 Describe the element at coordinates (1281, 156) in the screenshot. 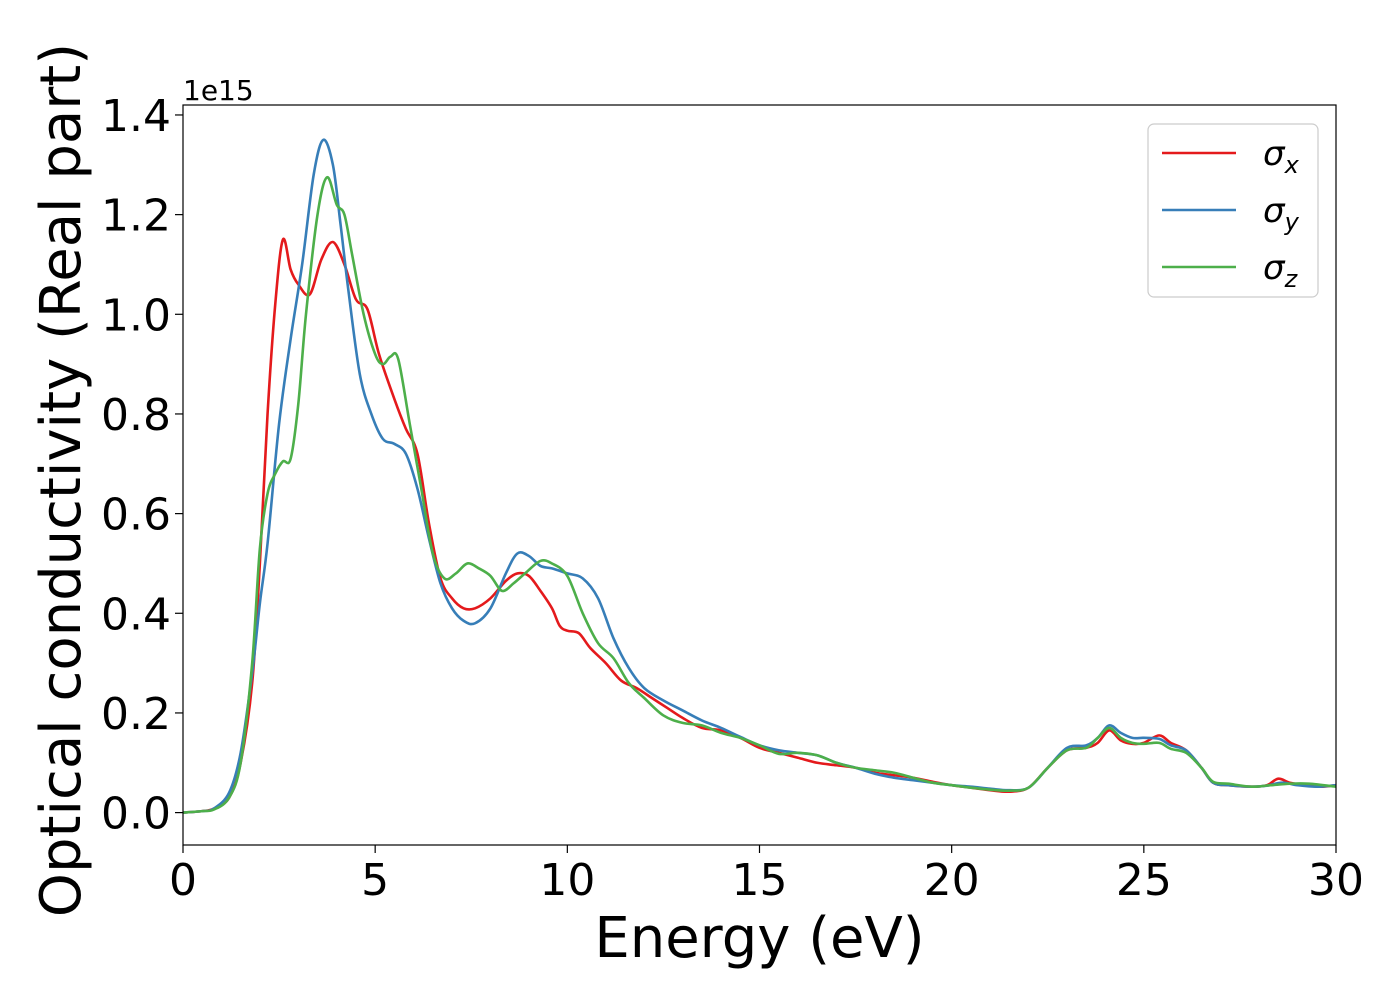

I see `legend-label-x: σx` at that location.